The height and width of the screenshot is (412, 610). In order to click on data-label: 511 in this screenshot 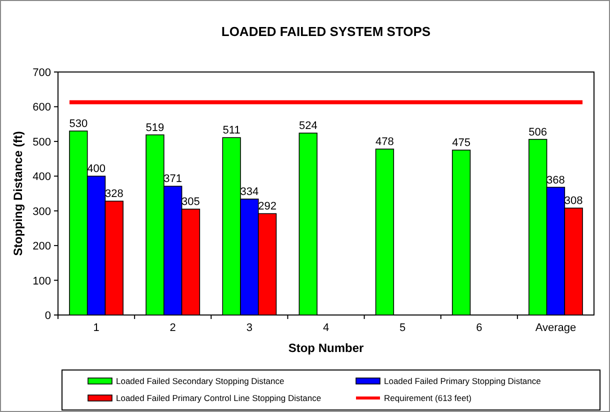, I will do `click(231, 130)`.